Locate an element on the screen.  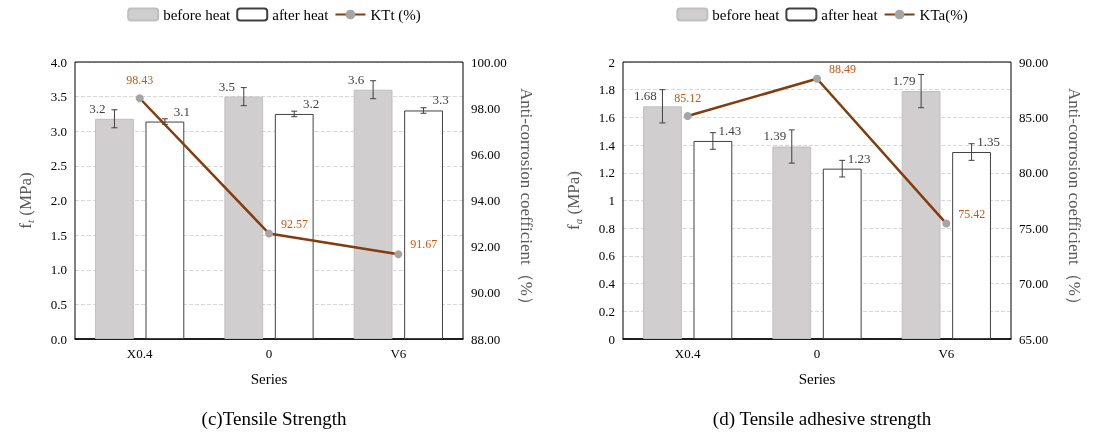
y2-tick-label: 98.00 is located at coordinates (486, 108).